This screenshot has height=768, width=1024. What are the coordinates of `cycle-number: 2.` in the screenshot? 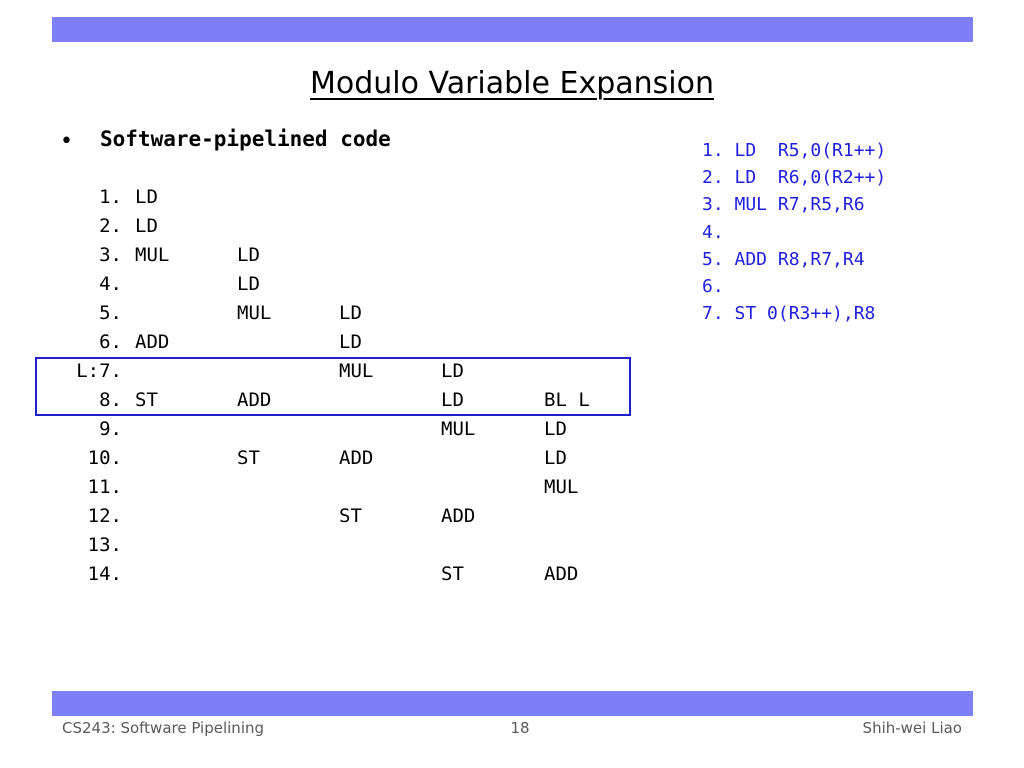 It's located at (110, 226).